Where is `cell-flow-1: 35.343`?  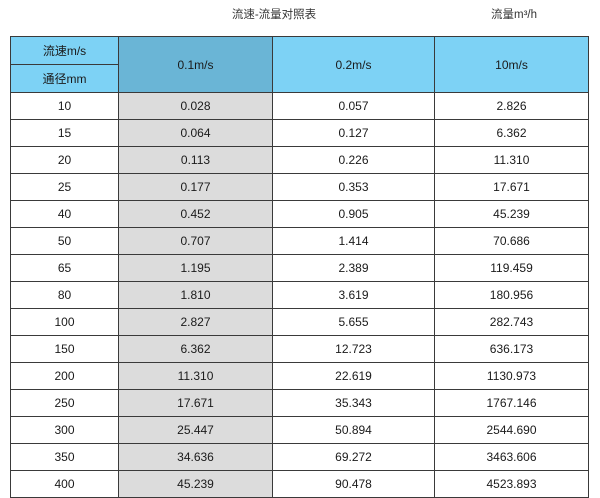
cell-flow-1: 35.343 is located at coordinates (353, 403).